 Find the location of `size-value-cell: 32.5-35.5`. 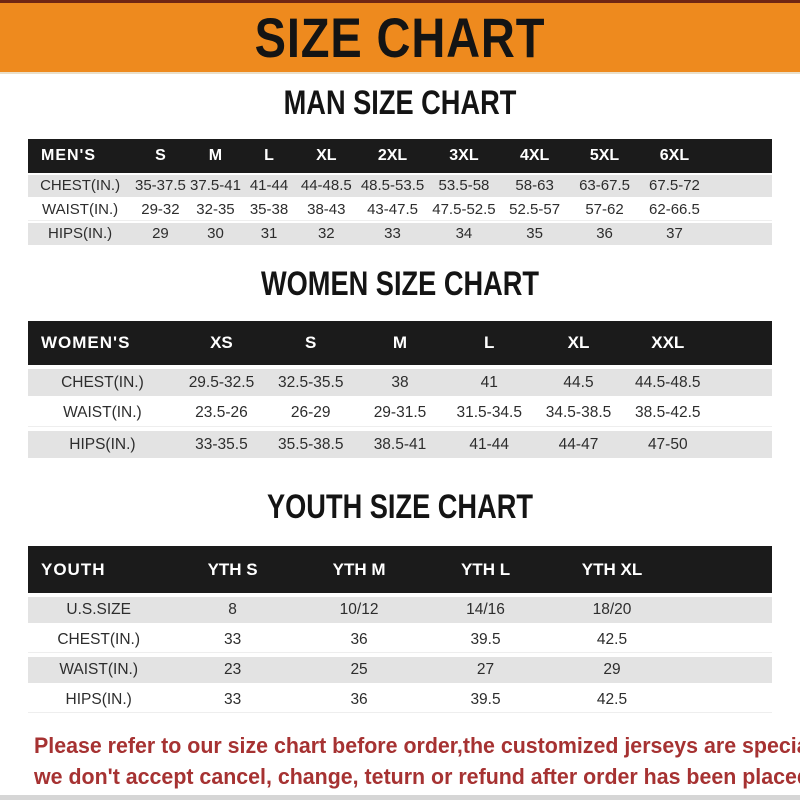

size-value-cell: 32.5-35.5 is located at coordinates (311, 383).